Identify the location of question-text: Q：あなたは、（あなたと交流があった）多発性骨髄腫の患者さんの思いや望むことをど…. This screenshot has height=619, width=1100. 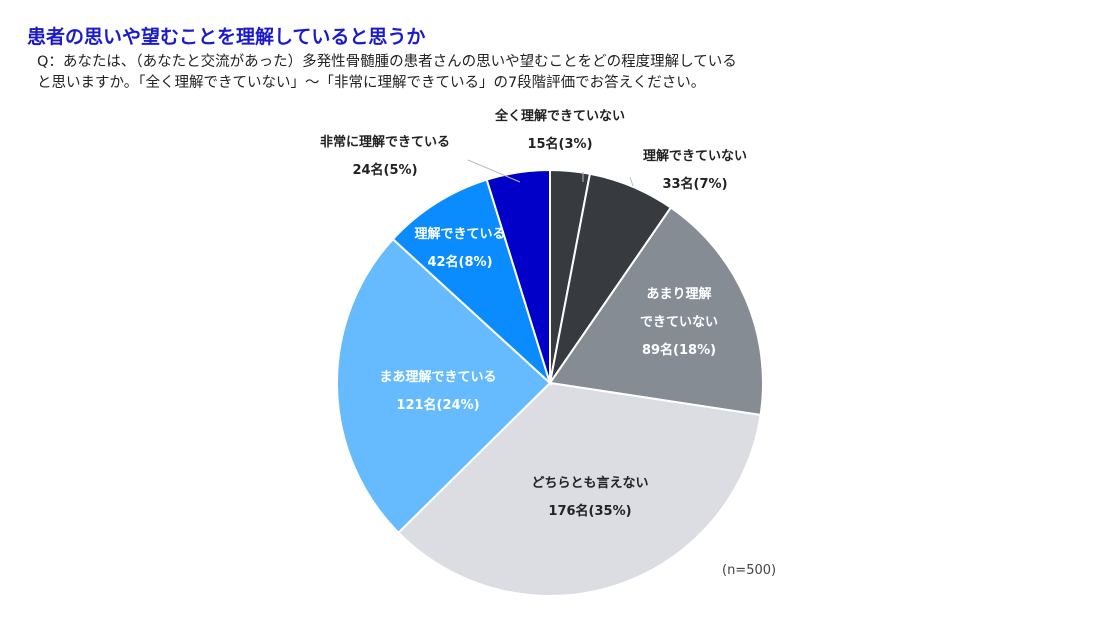
(387, 72).